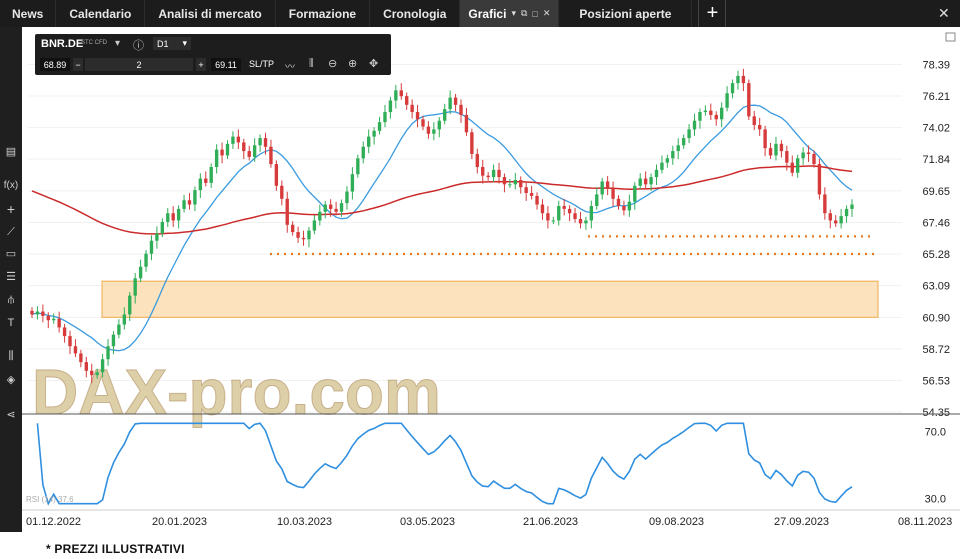 The image size is (960, 559). I want to click on rectangle-icon: ▭, so click(11, 254).